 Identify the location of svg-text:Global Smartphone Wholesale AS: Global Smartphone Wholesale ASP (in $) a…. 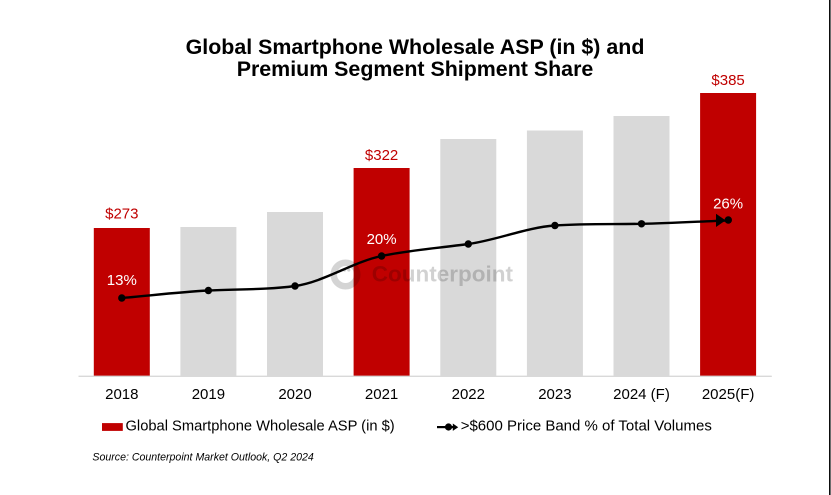
(415, 47).